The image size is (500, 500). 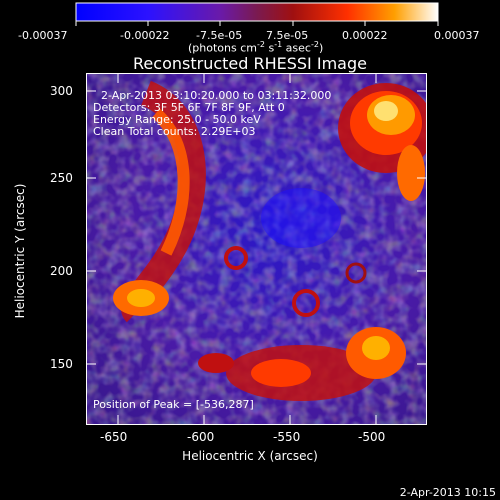 I want to click on hotspot-bottom, so click(x=302, y=364).